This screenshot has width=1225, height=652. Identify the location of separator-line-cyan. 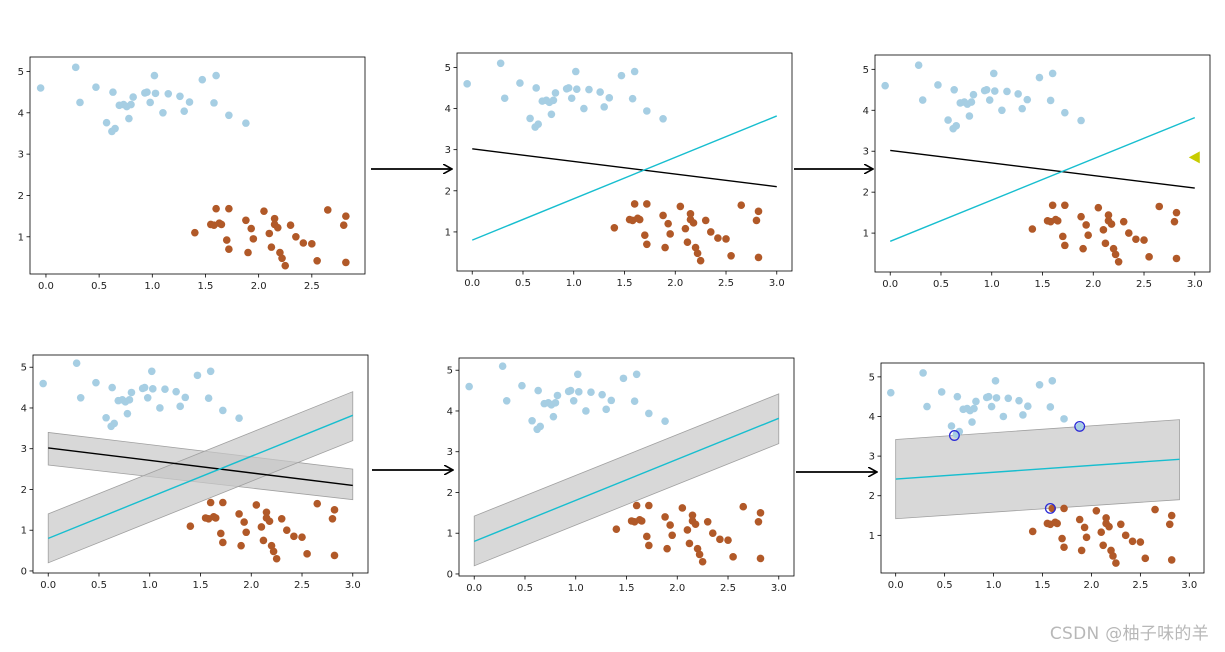
(624, 178).